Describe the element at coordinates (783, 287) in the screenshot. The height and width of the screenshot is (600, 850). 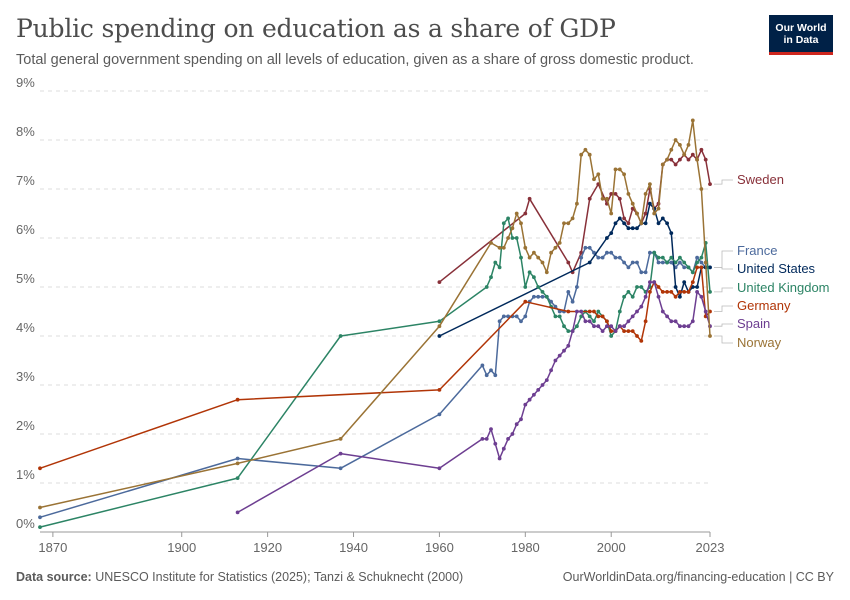
I see `legend-label-united-kingdom: United Kingdom` at that location.